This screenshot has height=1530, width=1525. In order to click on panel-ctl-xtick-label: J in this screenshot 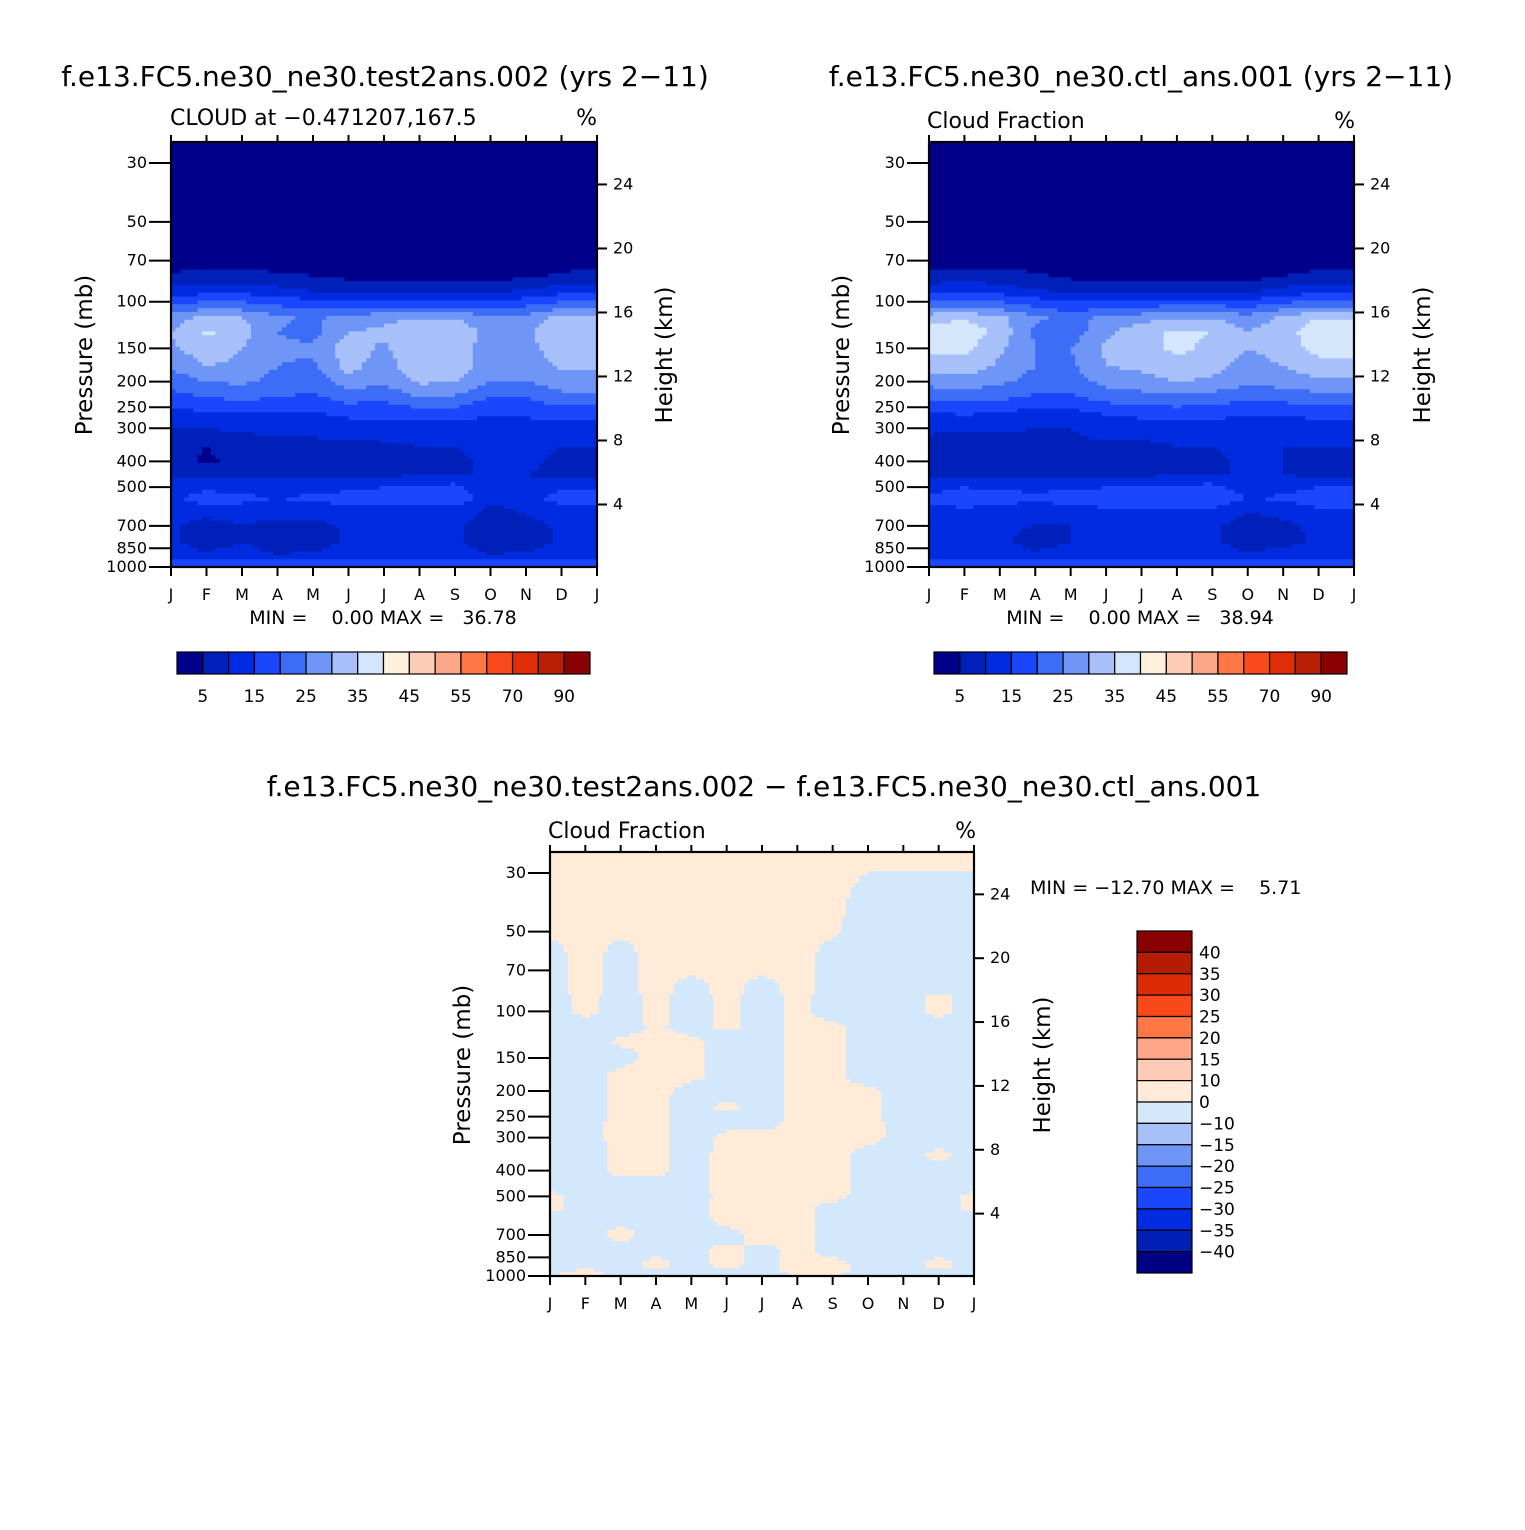, I will do `click(929, 594)`.